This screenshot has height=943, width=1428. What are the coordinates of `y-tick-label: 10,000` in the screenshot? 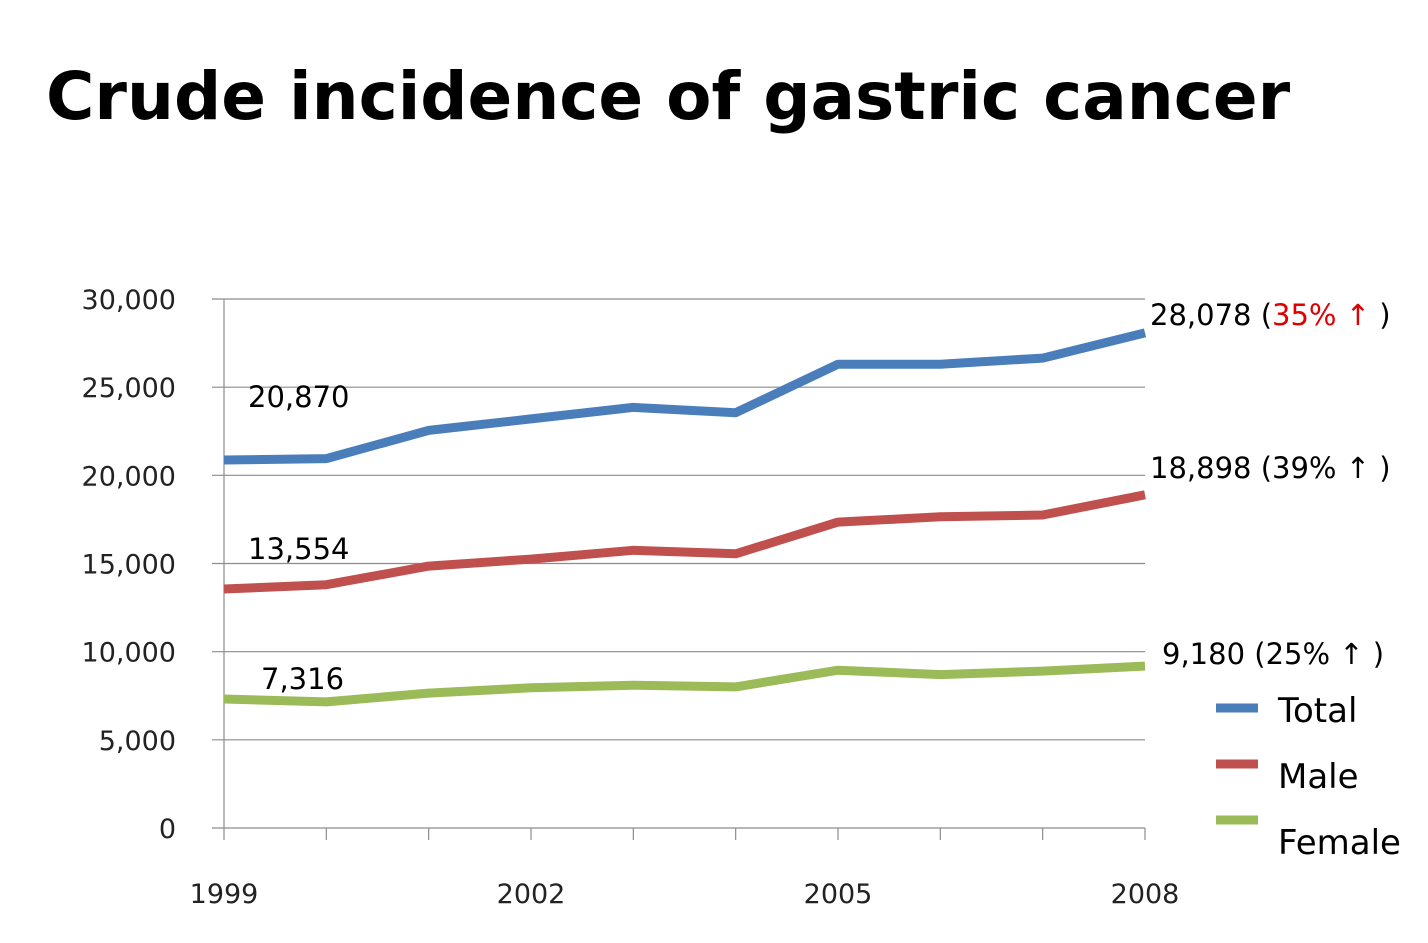 It's located at (129, 653).